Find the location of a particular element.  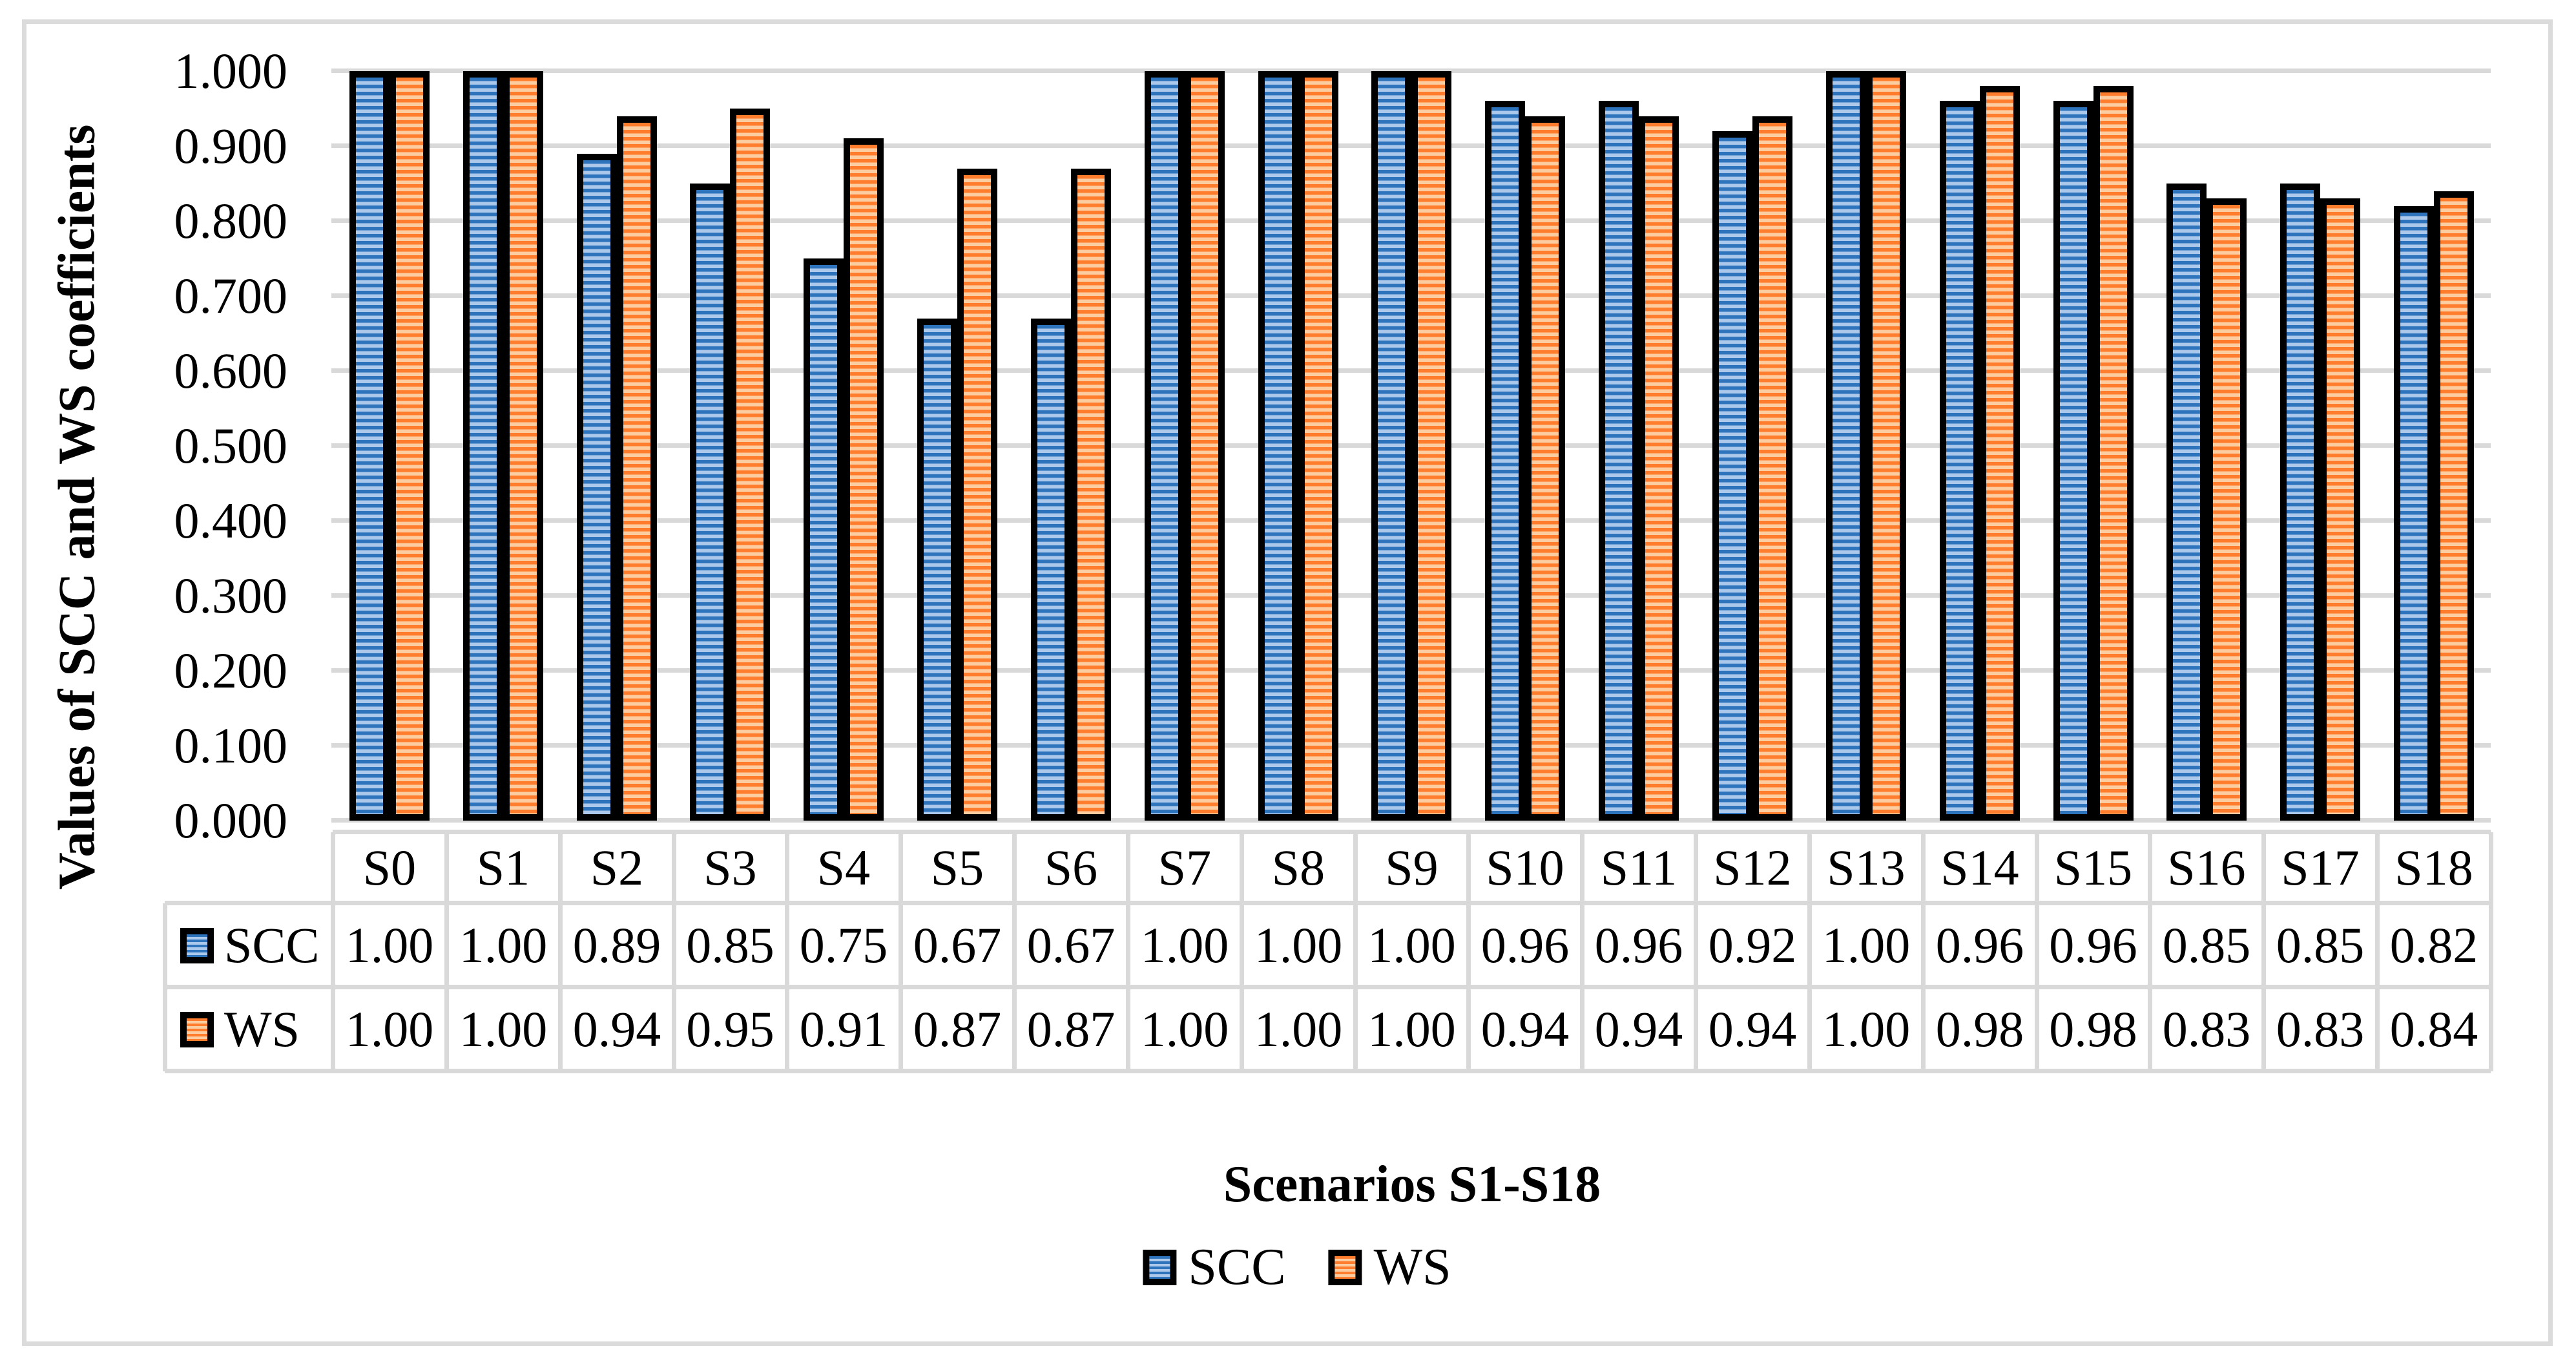

bar-ws-s3 is located at coordinates (750, 465).